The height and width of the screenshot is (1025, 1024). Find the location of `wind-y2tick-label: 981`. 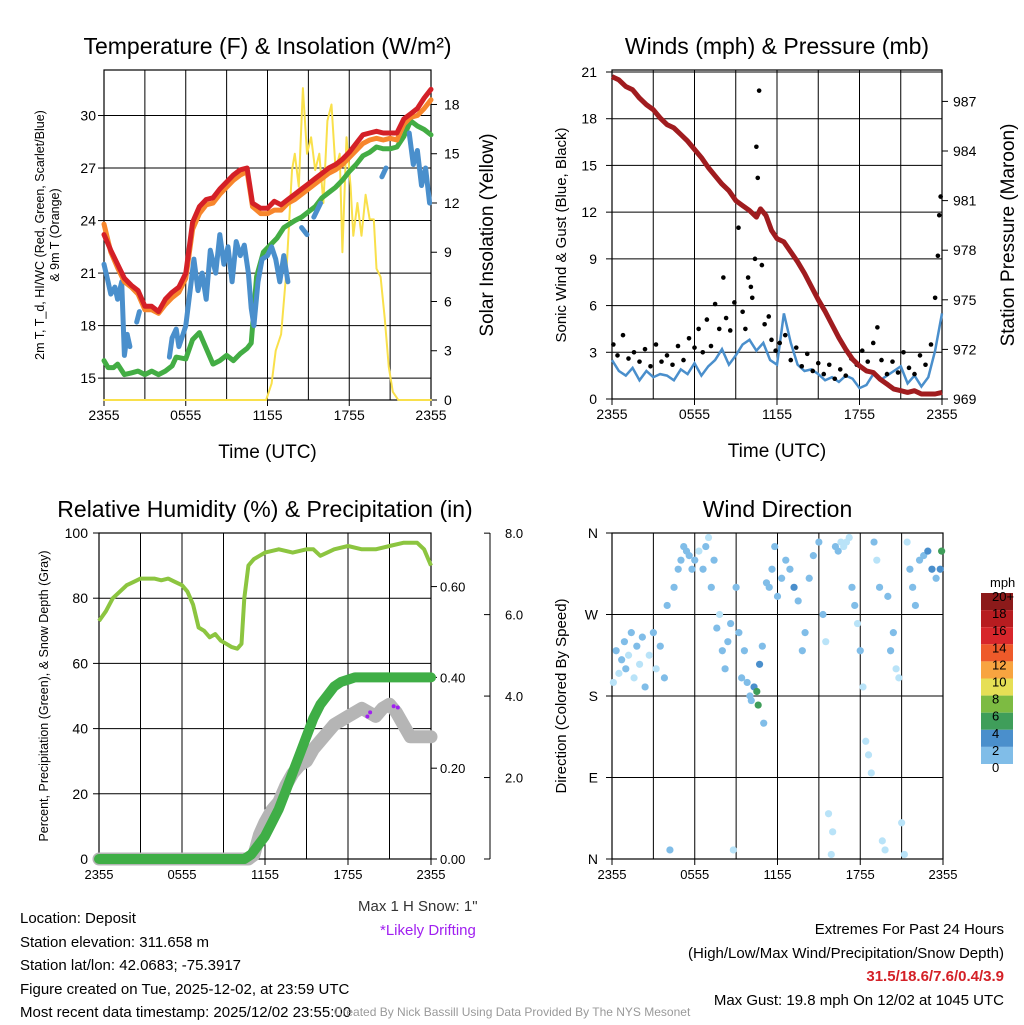

wind-y2tick-label: 981 is located at coordinates (965, 201).